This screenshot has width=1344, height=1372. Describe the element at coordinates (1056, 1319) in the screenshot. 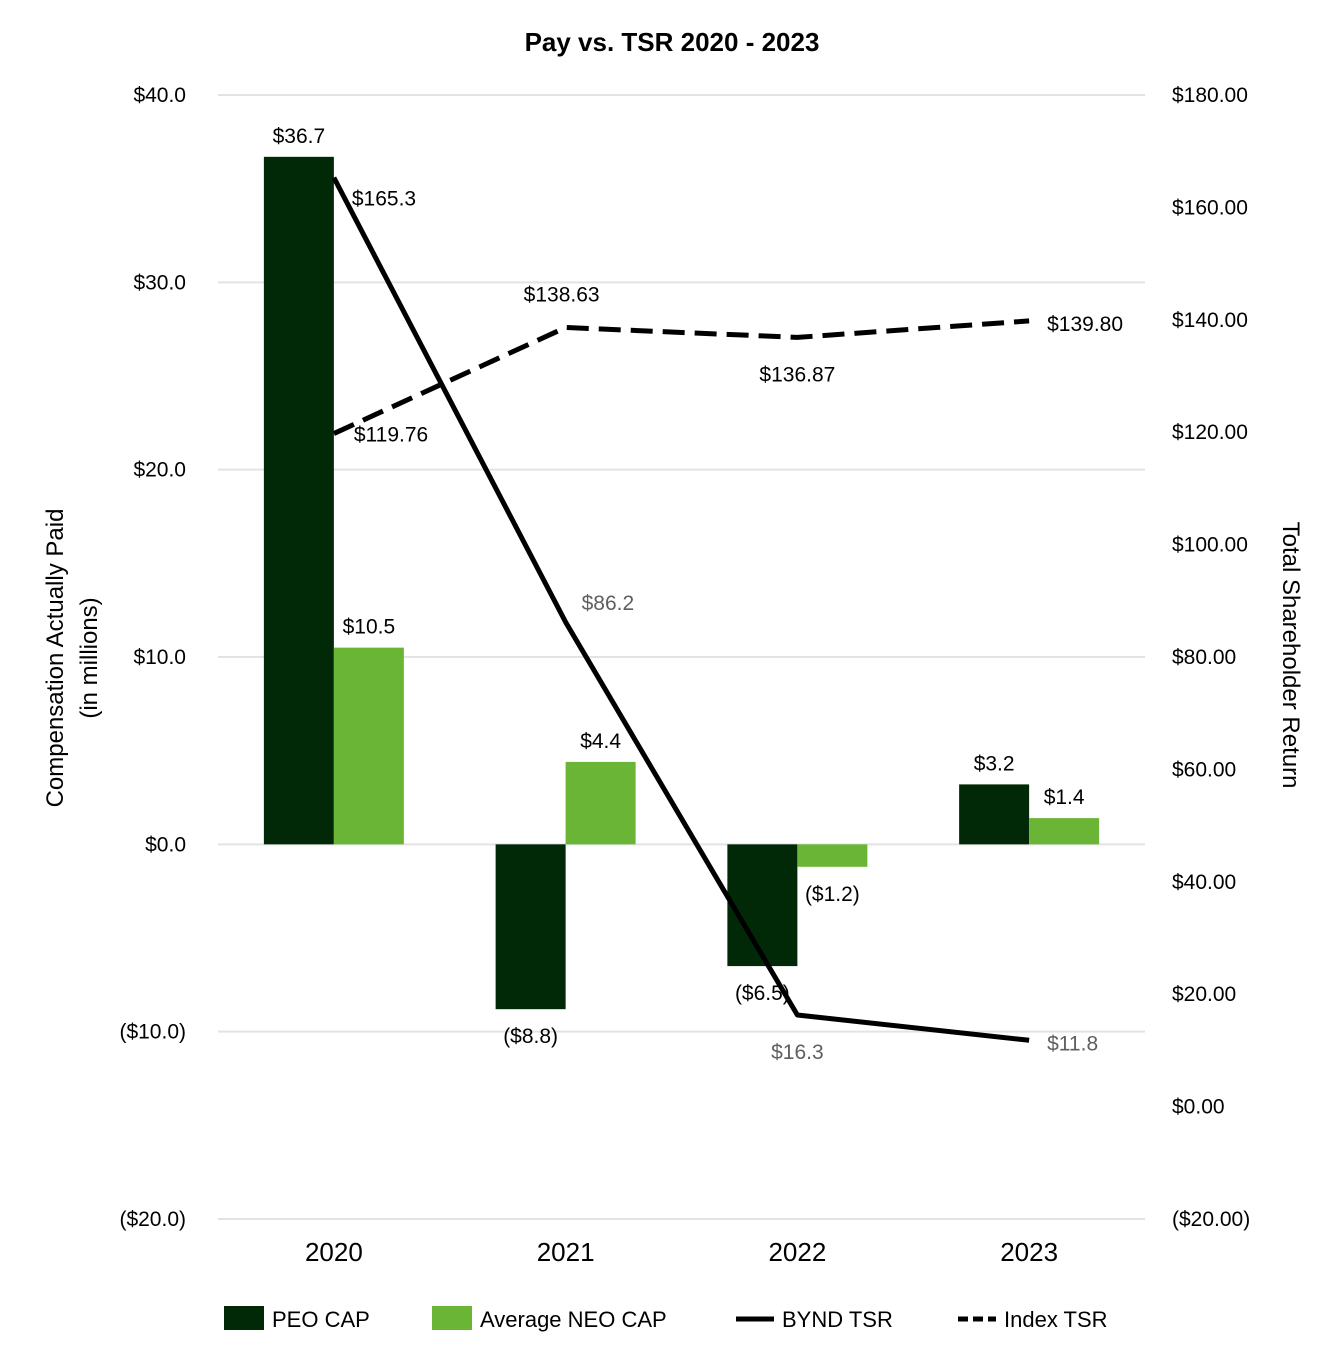

I see `index-tsr-legend-label: Index TSR` at that location.